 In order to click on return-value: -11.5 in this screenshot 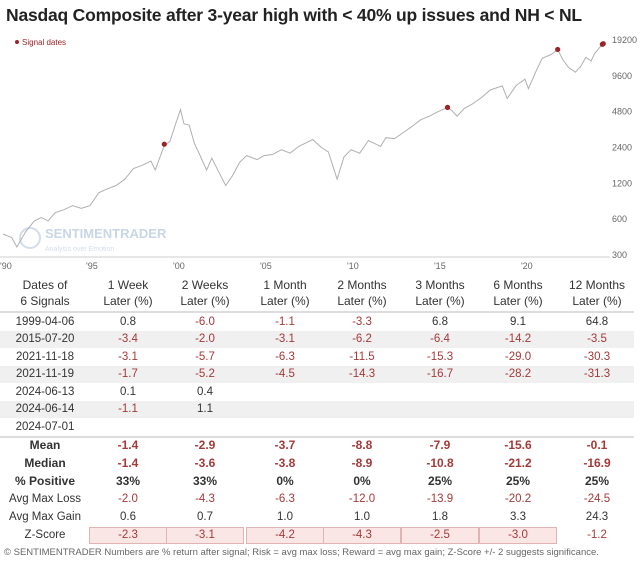, I will do `click(362, 356)`.